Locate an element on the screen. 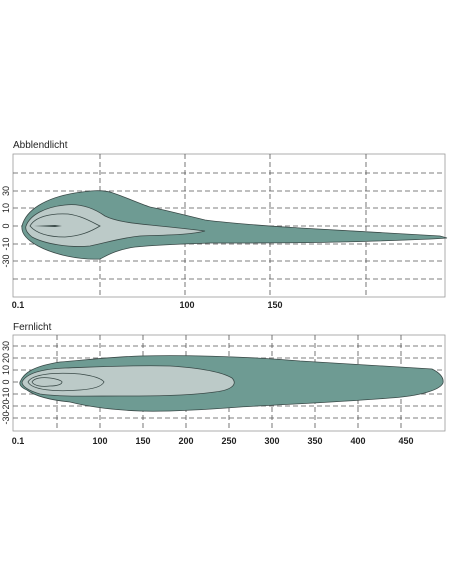 Image resolution: width=452 pixels, height=584 pixels. abblendlicht-y-tick-2: 0 is located at coordinates (6, 225).